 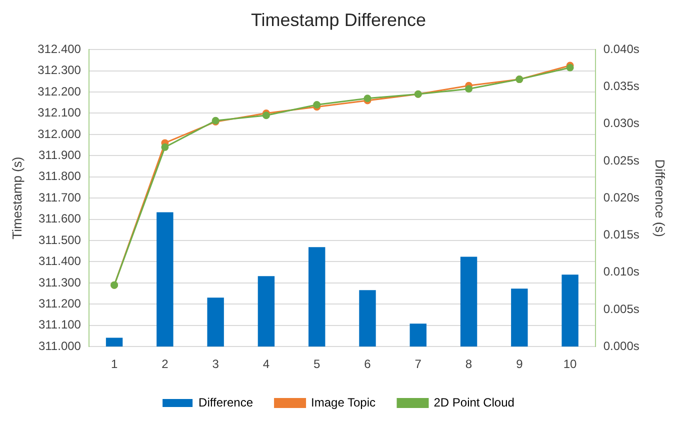 I want to click on y-tick-label: 311.500, so click(x=60, y=239).